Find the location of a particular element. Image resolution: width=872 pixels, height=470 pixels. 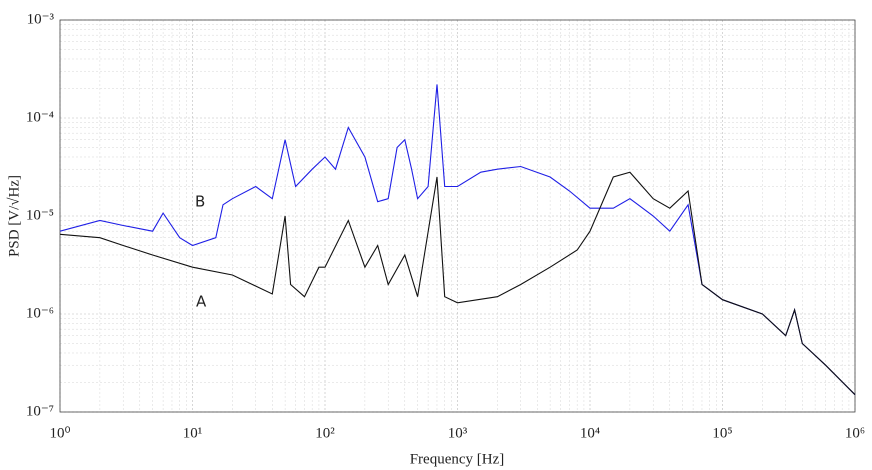

y-tick-label: 10⁻⁷ is located at coordinates (40, 411).